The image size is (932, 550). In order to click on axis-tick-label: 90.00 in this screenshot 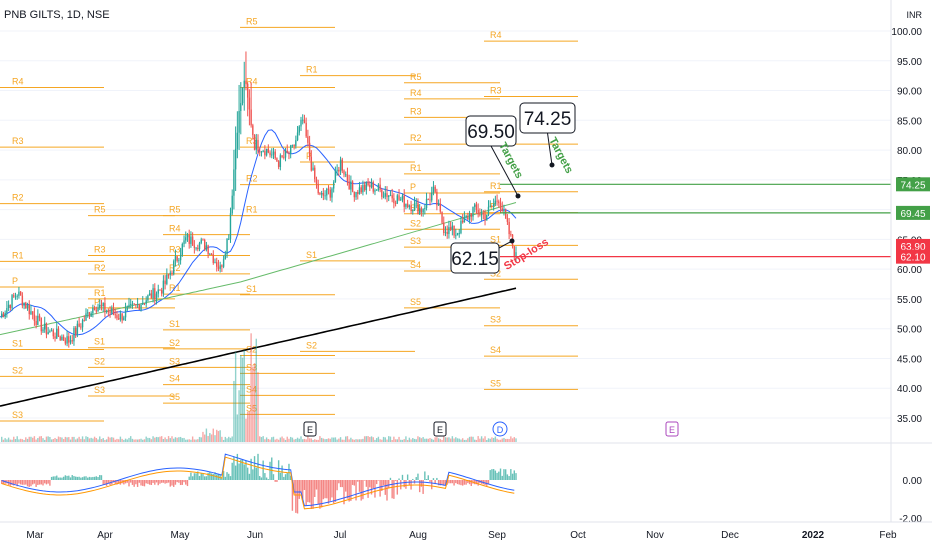, I will do `click(909, 92)`.